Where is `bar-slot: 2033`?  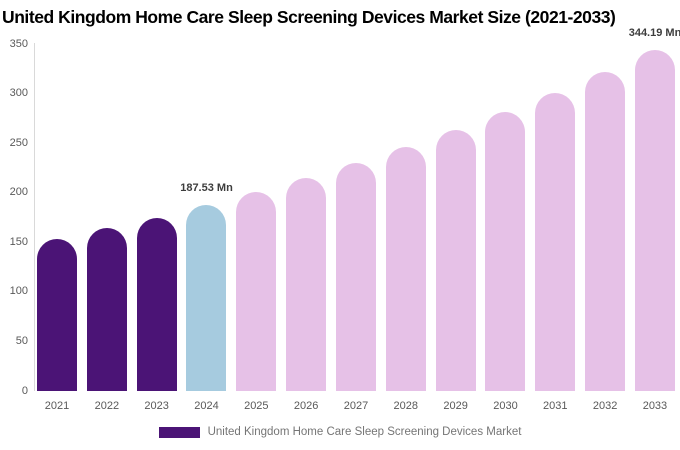 bar-slot: 2033 is located at coordinates (654, 228).